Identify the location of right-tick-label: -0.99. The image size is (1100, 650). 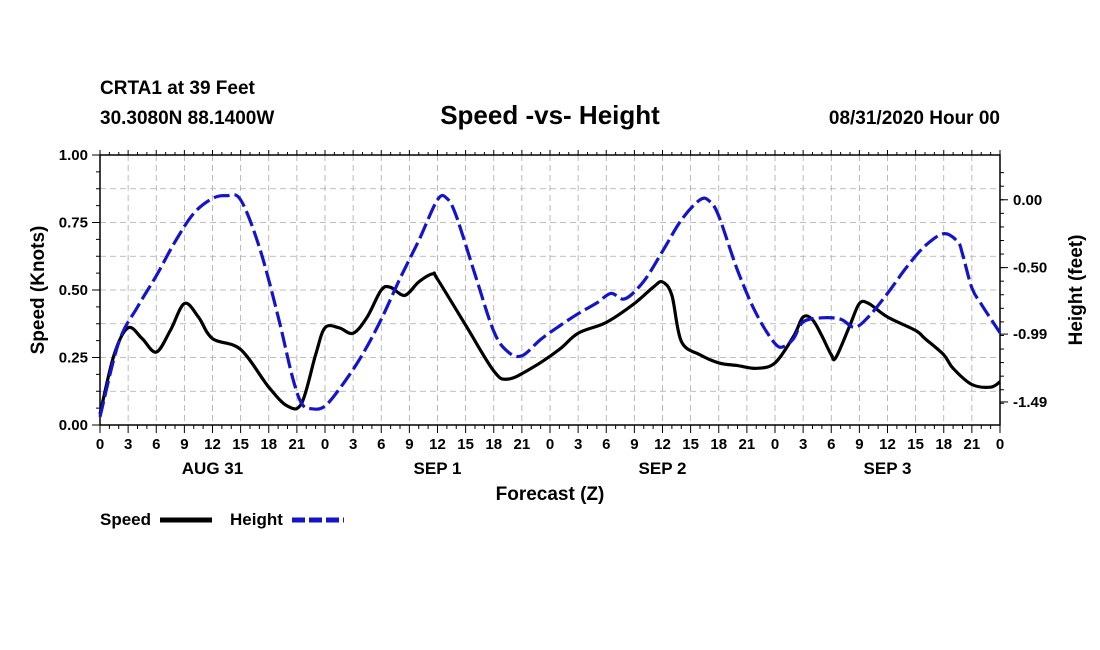
(1030, 334).